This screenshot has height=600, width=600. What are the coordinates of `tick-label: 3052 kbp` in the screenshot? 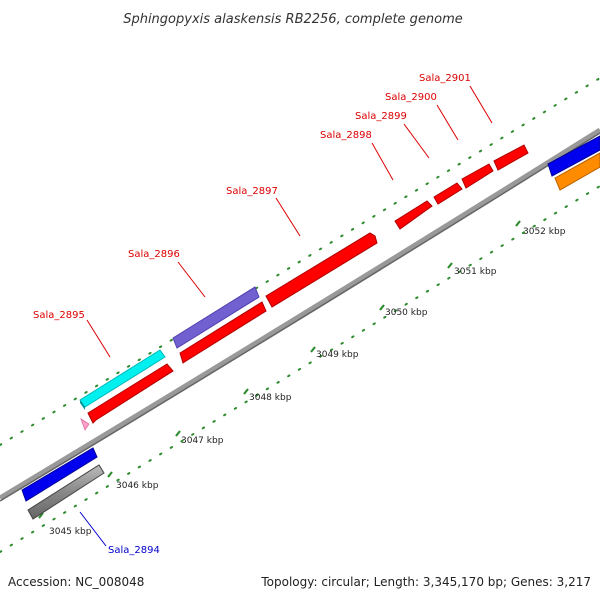 It's located at (544, 232).